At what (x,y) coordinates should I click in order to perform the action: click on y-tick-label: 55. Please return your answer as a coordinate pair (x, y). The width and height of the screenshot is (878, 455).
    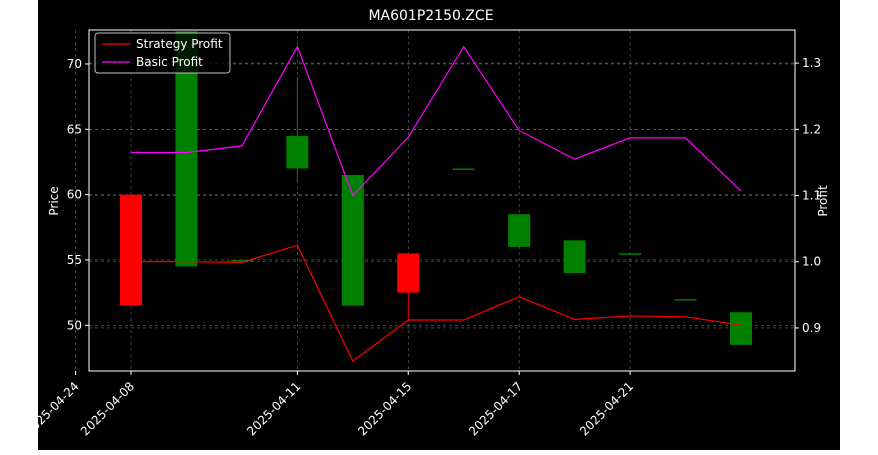
    Looking at the image, I should click on (74, 260).